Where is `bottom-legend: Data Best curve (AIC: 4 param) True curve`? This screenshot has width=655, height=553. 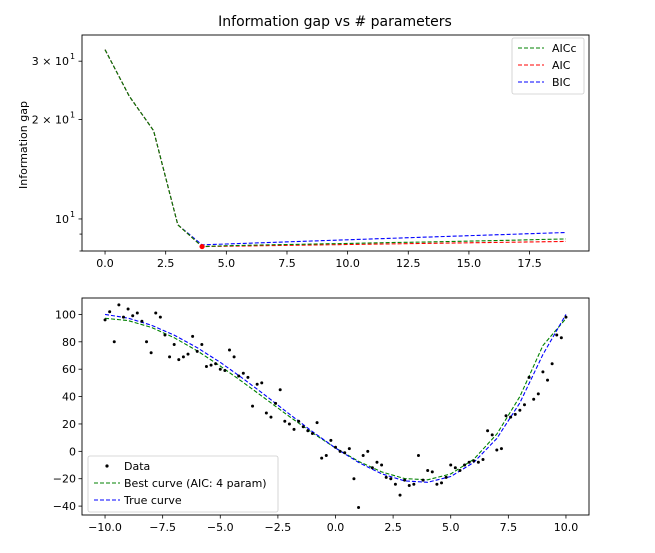
bottom-legend: Data Best curve (AIC: 4 param) True curve is located at coordinates (183, 484).